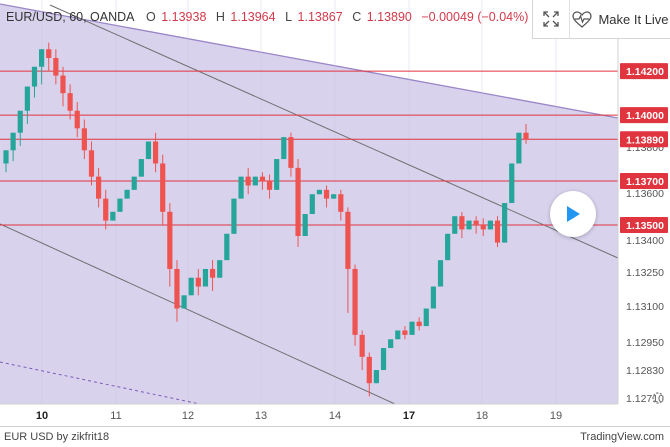 Image resolution: width=670 pixels, height=447 pixels. Describe the element at coordinates (320, 17) in the screenshot. I see `low-value: 1.13867` at that location.